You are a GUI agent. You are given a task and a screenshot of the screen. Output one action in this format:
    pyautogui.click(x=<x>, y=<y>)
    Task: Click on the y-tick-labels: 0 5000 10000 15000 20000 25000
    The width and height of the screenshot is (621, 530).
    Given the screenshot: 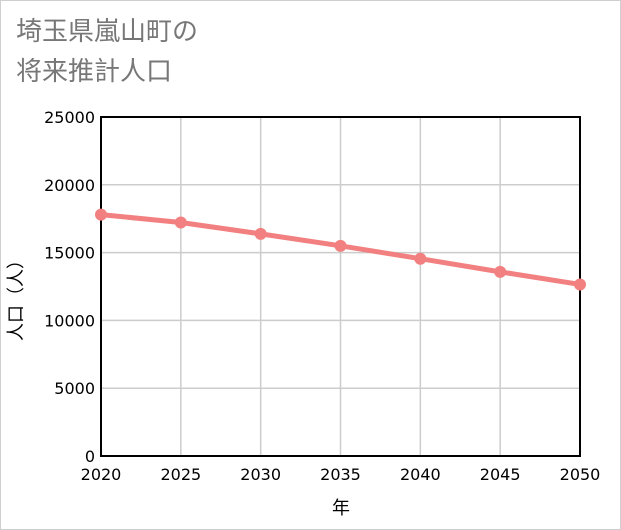 What is the action you would take?
    pyautogui.click(x=69, y=287)
    